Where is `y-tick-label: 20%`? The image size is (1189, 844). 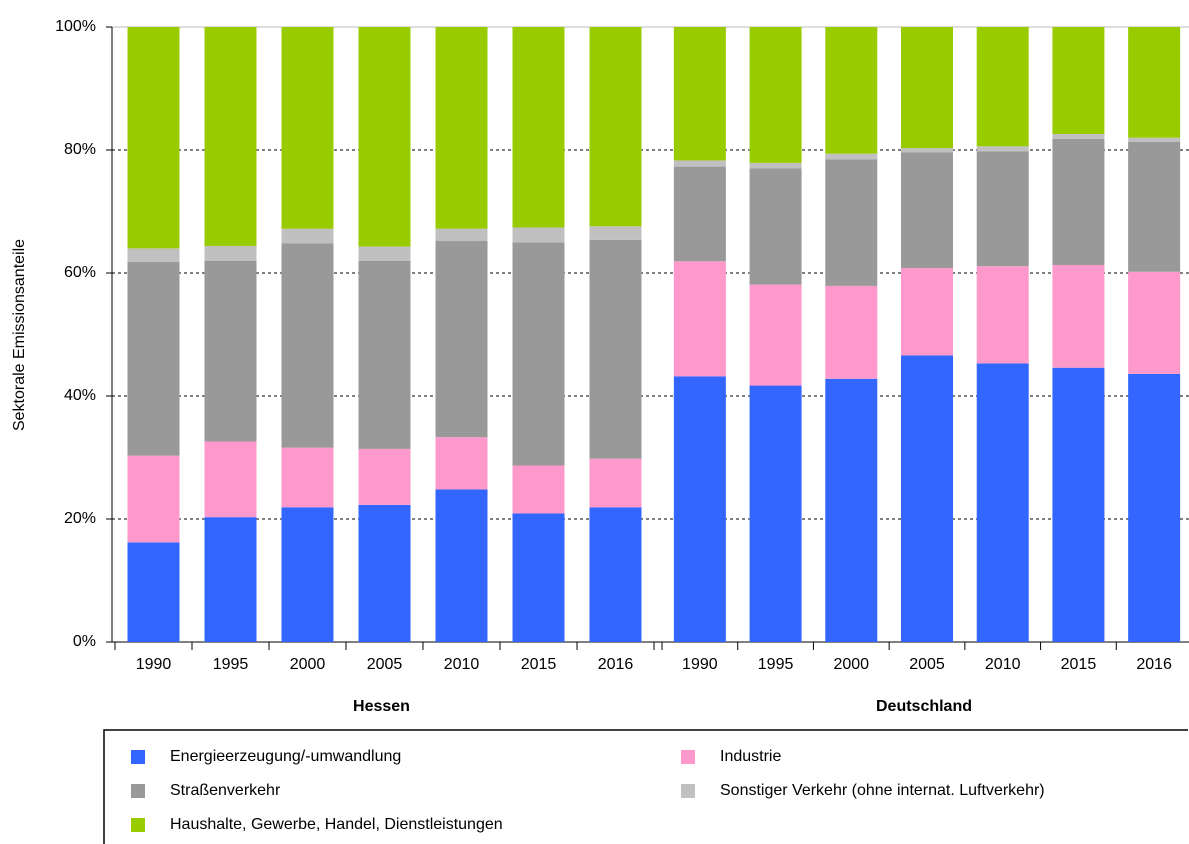 y-tick-label: 20% is located at coordinates (80, 518).